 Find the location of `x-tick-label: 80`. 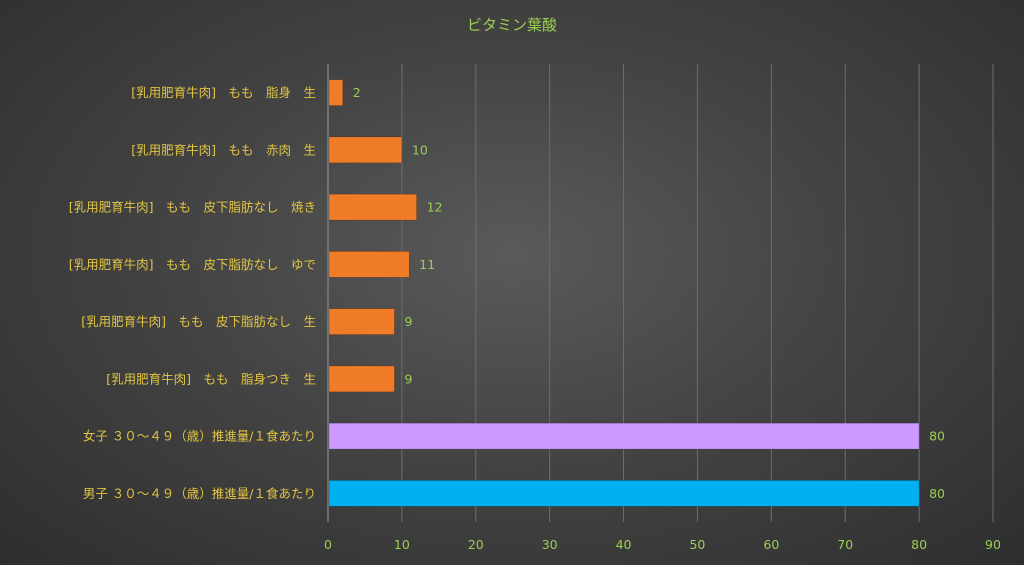

x-tick-label: 80 is located at coordinates (919, 544).